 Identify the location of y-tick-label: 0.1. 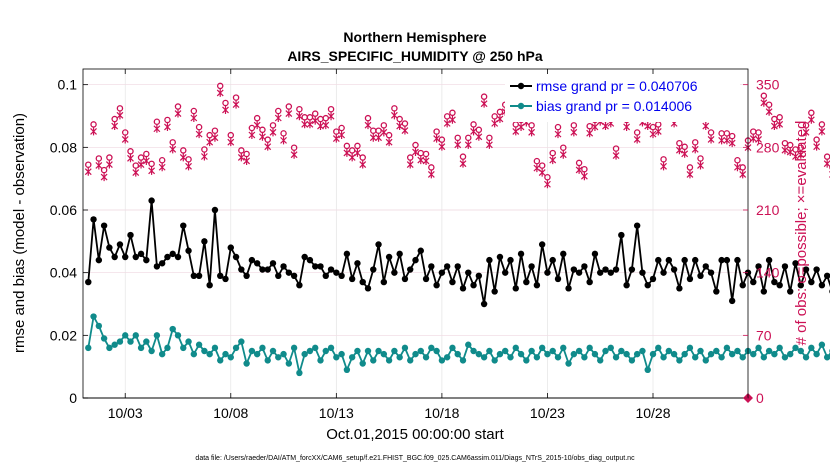
(68, 85).